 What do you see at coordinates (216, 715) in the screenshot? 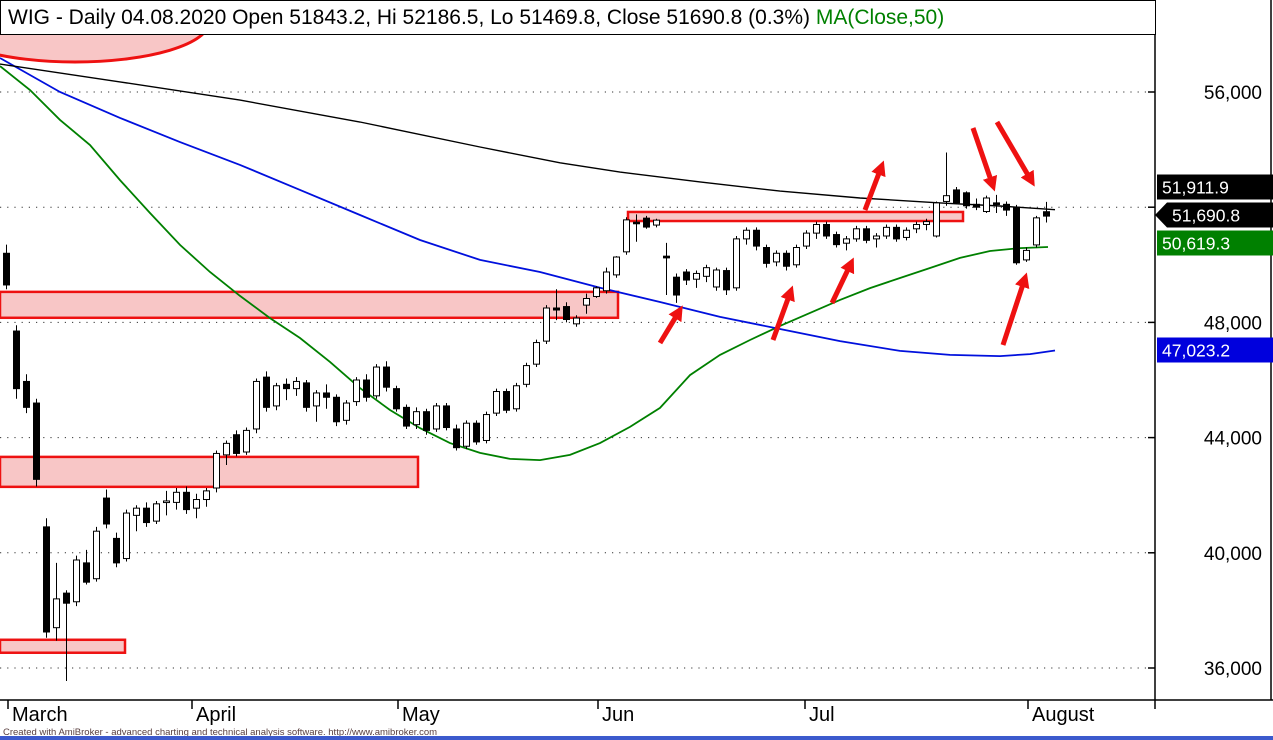
I see `x-axis-month-label: April` at bounding box center [216, 715].